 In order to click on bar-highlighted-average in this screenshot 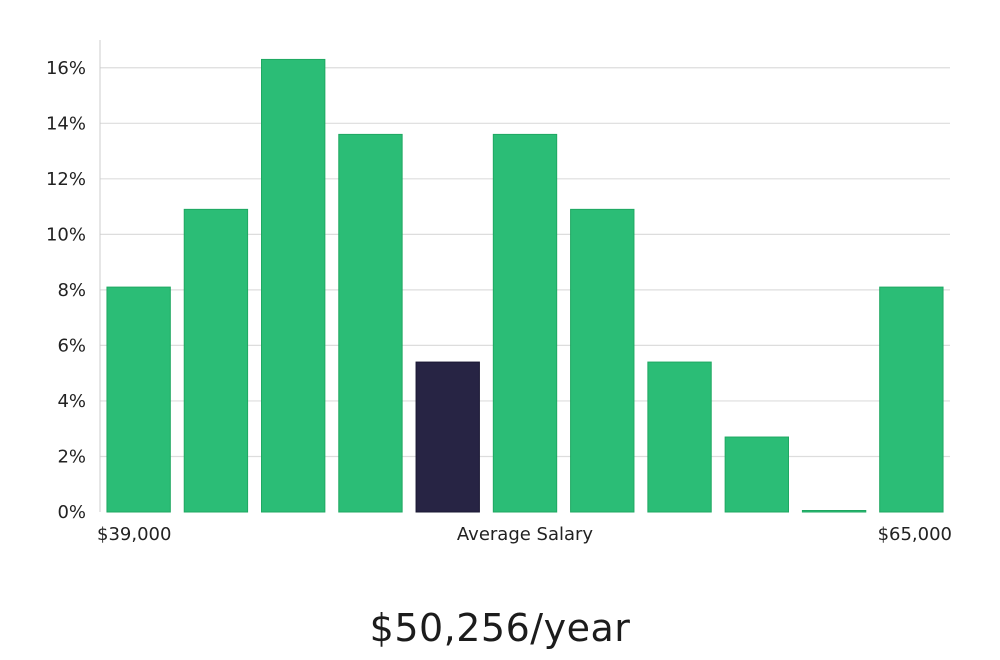, I will do `click(447, 437)`.